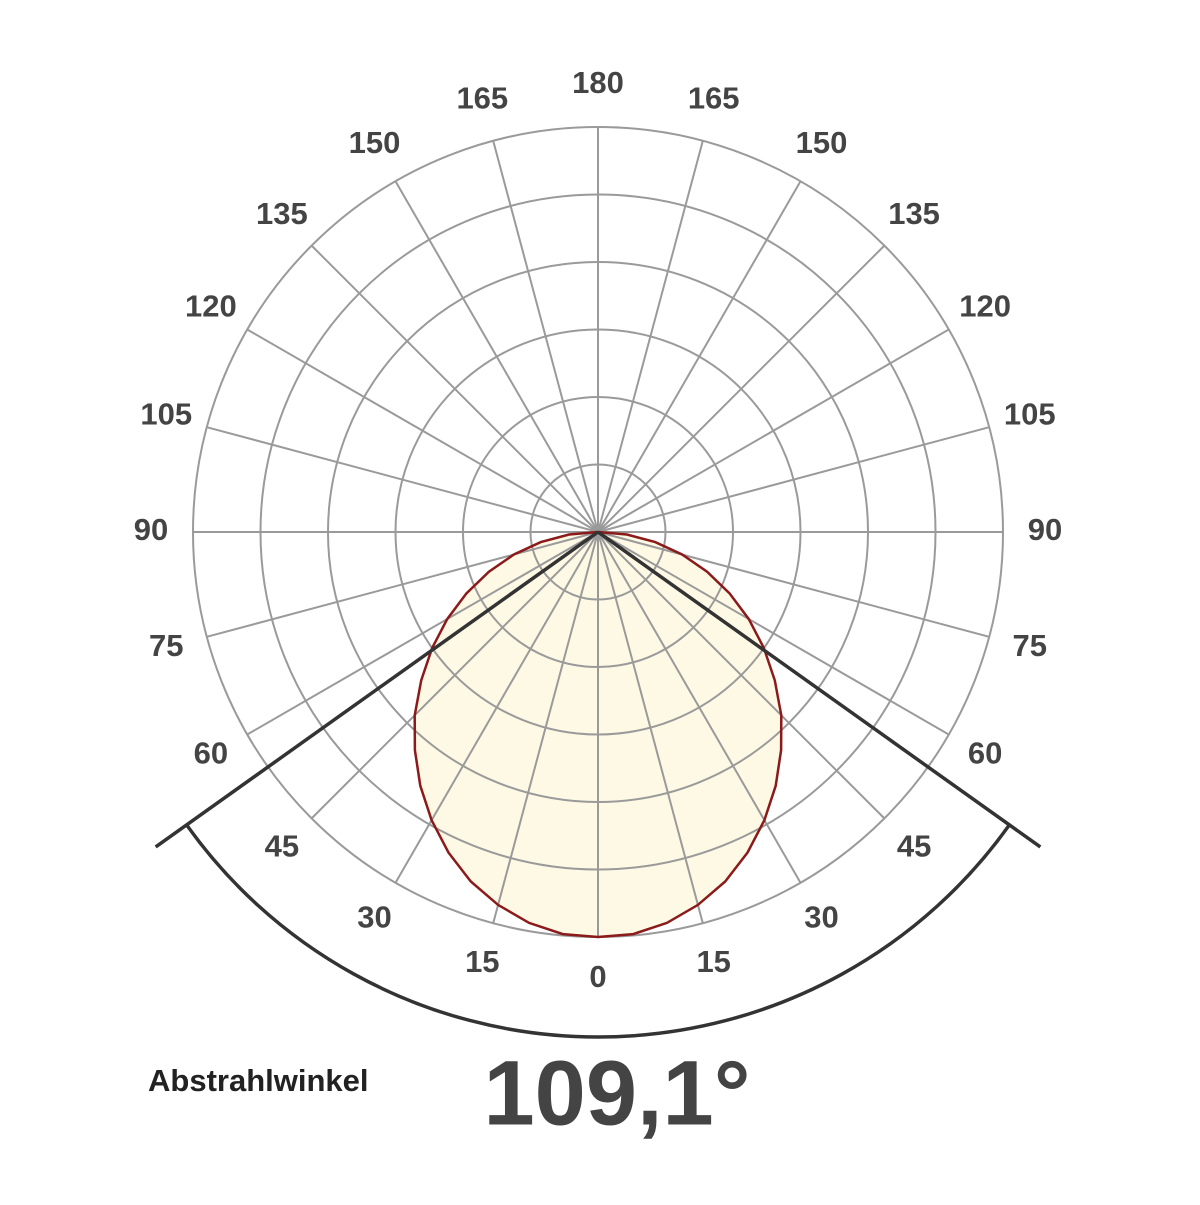 The width and height of the screenshot is (1200, 1205). I want to click on angle-label: 180, so click(598, 82).